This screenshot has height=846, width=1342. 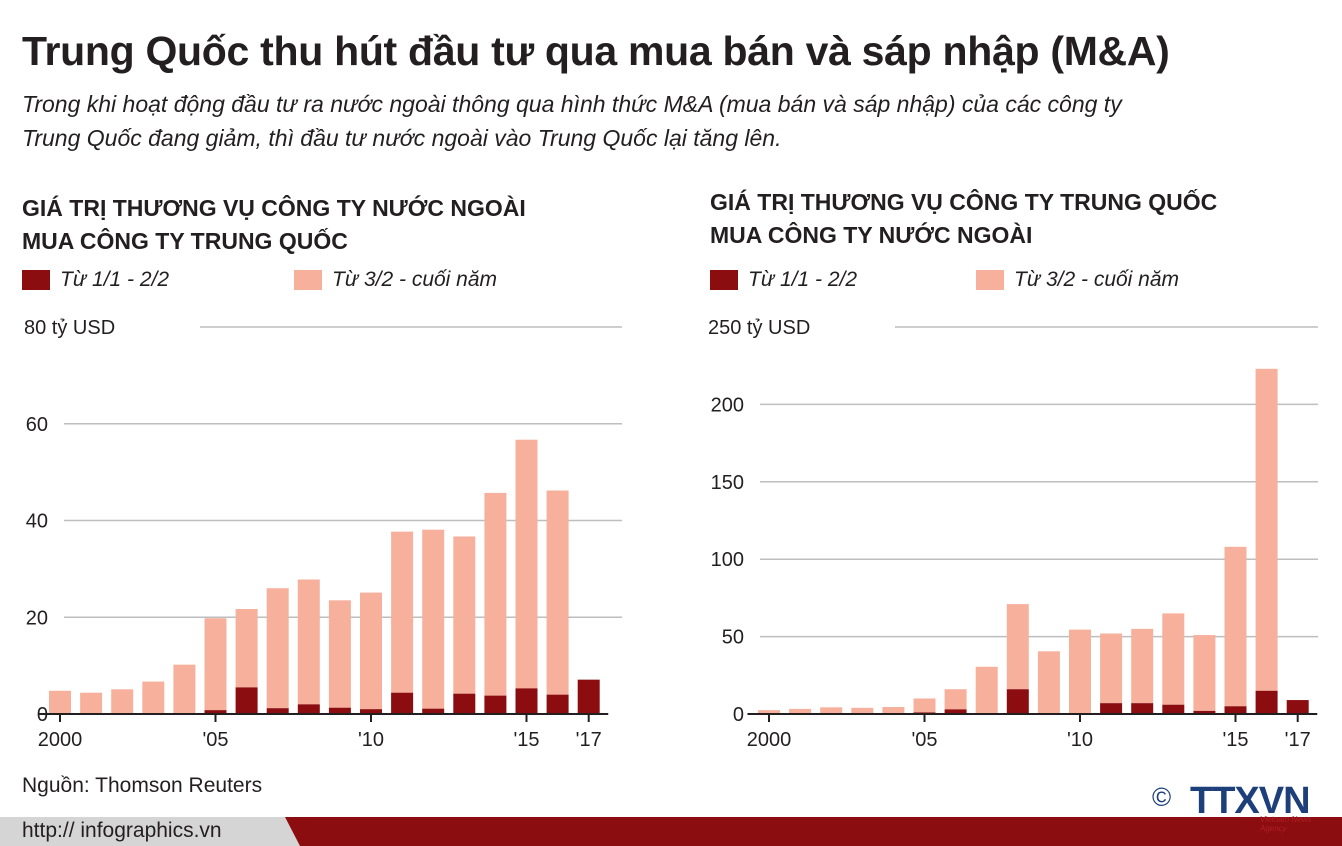 I want to click on bar-late-2003, so click(x=862, y=710).